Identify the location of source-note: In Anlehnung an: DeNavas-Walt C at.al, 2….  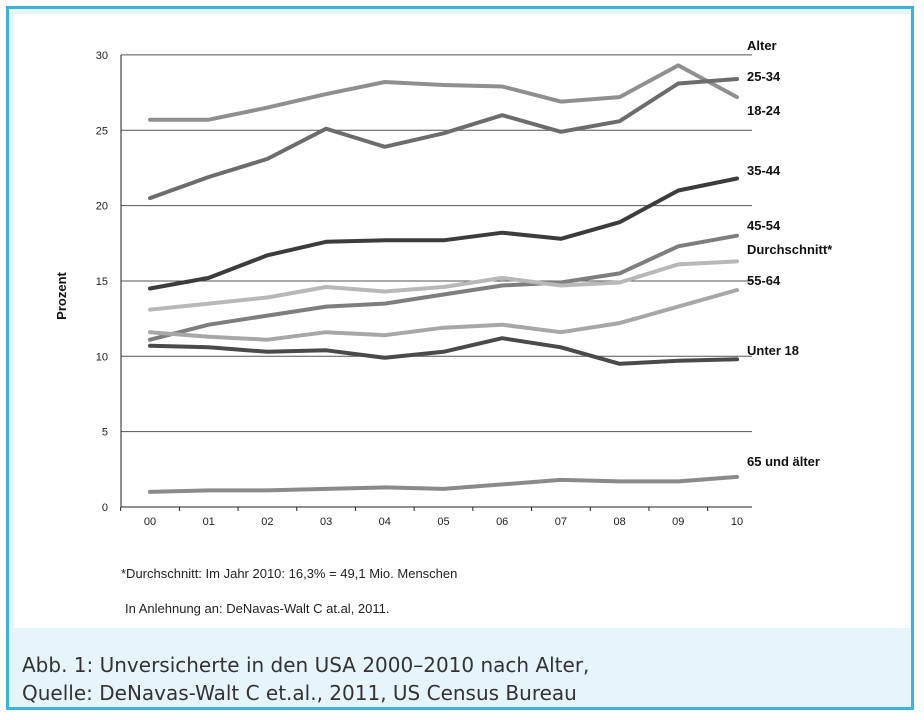
(257, 608).